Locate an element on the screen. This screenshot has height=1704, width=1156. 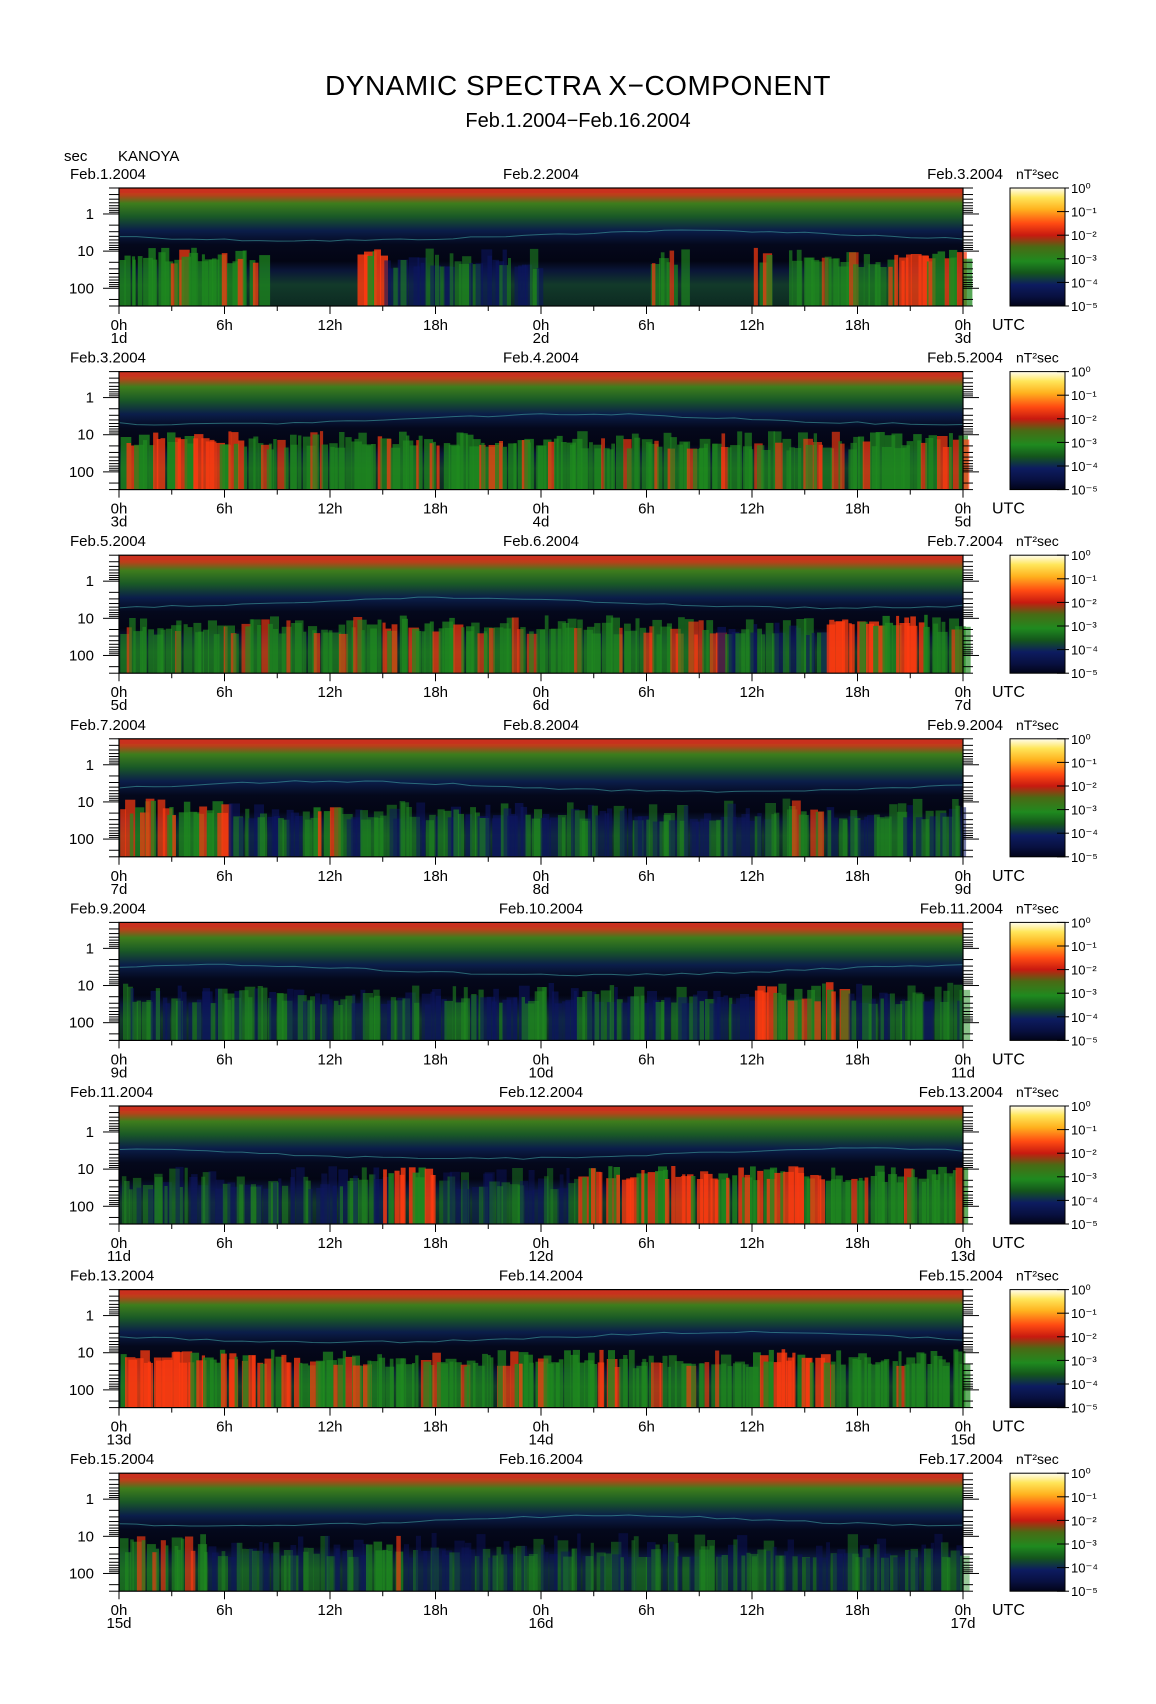
noise-floor-line is located at coordinates (541, 786).